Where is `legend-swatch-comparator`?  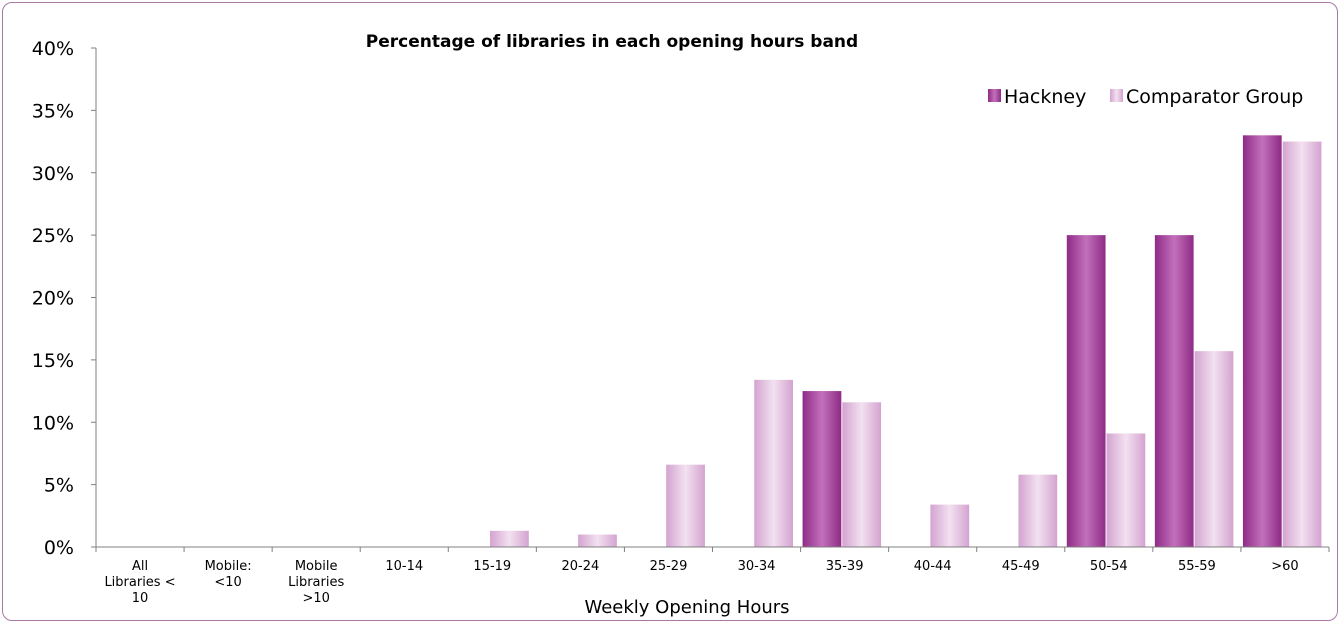 legend-swatch-comparator is located at coordinates (1116, 95).